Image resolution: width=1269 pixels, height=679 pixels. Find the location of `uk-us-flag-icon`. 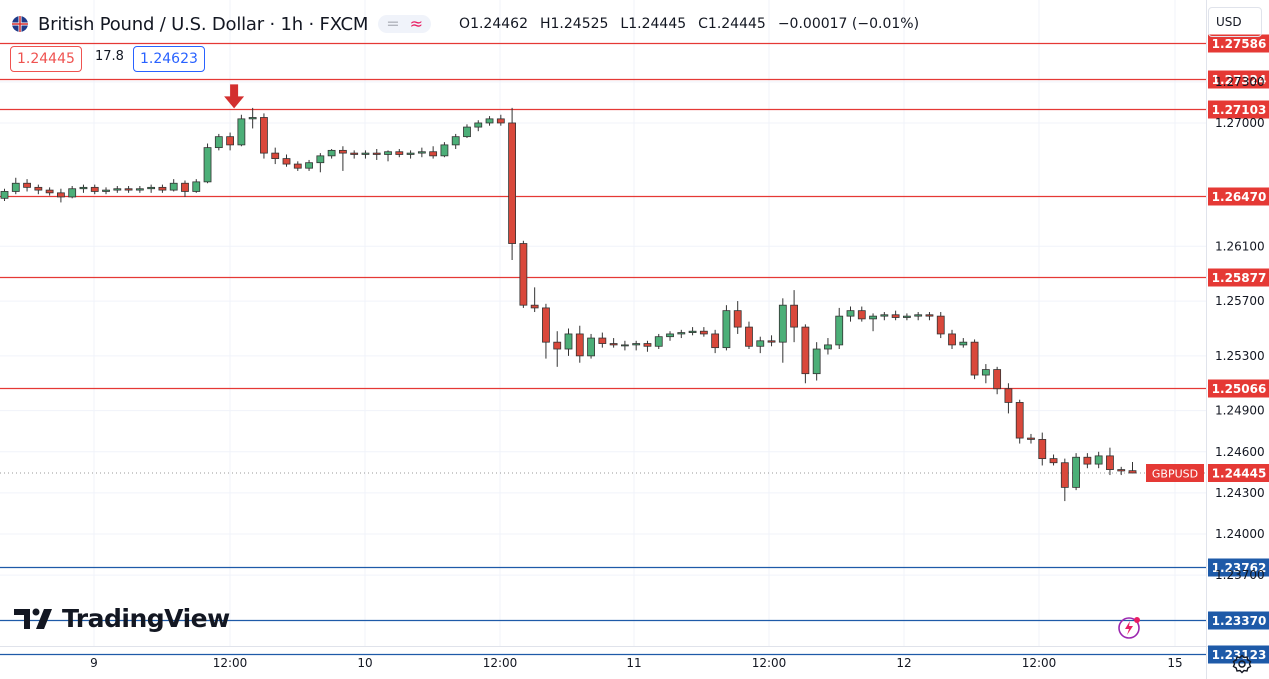

uk-us-flag-icon is located at coordinates (20, 24).